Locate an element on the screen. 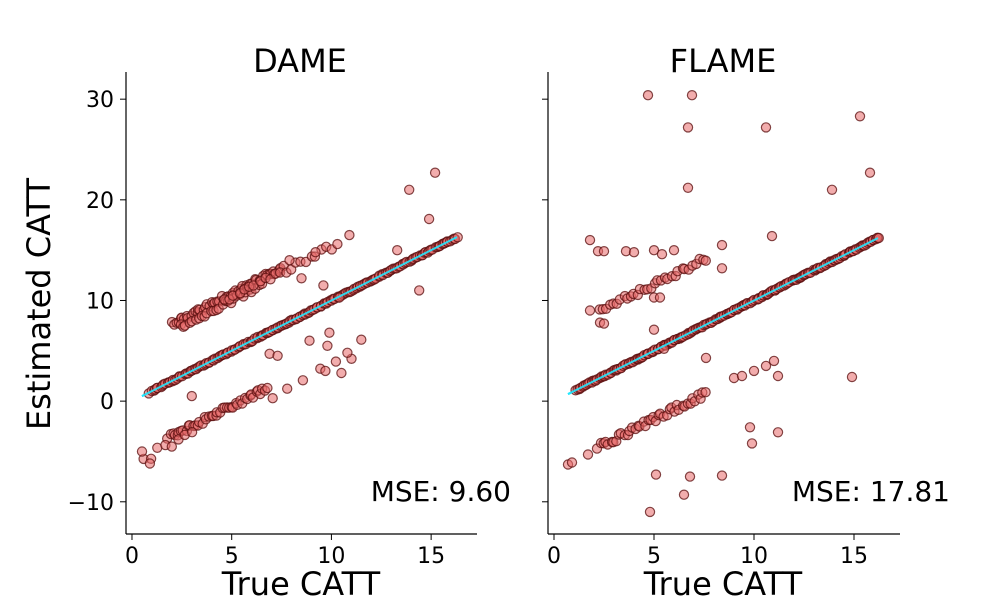 This screenshot has height=600, width=1000. dame-mse-label: MSE: 9.60 is located at coordinates (441, 491).